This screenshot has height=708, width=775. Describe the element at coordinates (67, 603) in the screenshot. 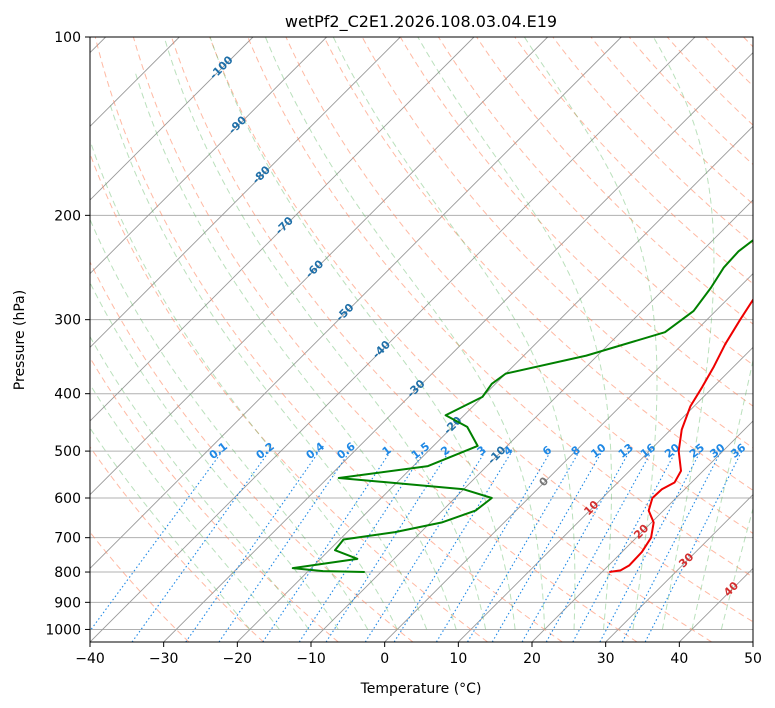

I see `y-tick-label: 900` at that location.